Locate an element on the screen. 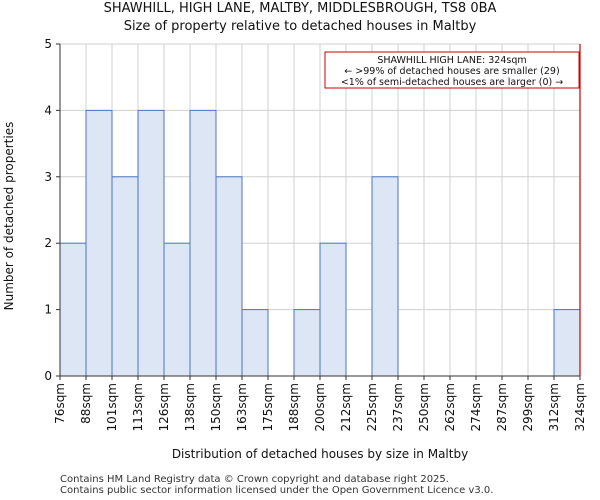 This screenshot has width=600, height=500. x-tick-label: 212sqm is located at coordinates (346, 407).